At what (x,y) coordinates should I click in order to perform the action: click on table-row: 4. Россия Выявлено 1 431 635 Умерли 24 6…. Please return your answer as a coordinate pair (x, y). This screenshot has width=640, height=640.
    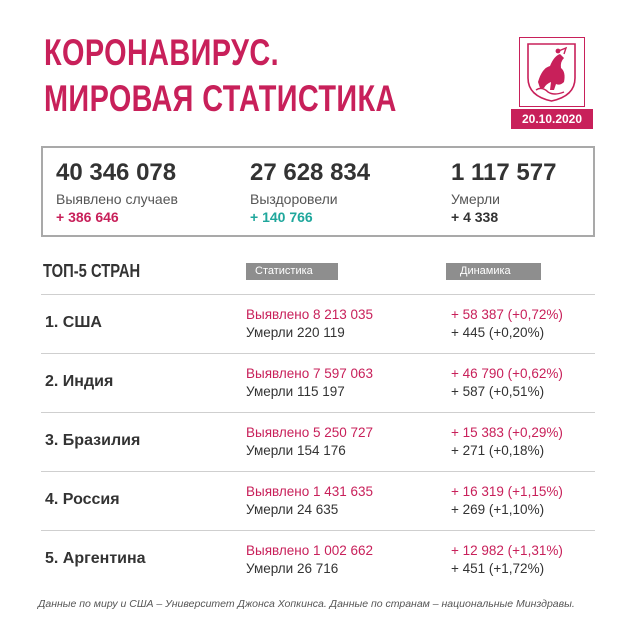
    Looking at the image, I should click on (318, 500).